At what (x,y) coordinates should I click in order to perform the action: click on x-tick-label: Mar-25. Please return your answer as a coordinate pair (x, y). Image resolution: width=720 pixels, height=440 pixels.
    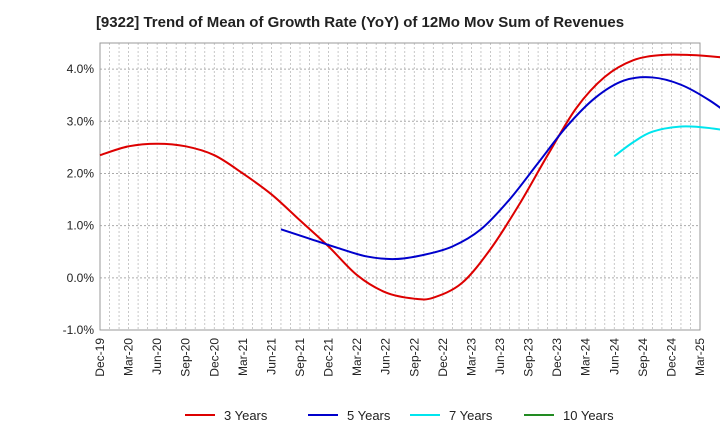
    Looking at the image, I should click on (700, 357).